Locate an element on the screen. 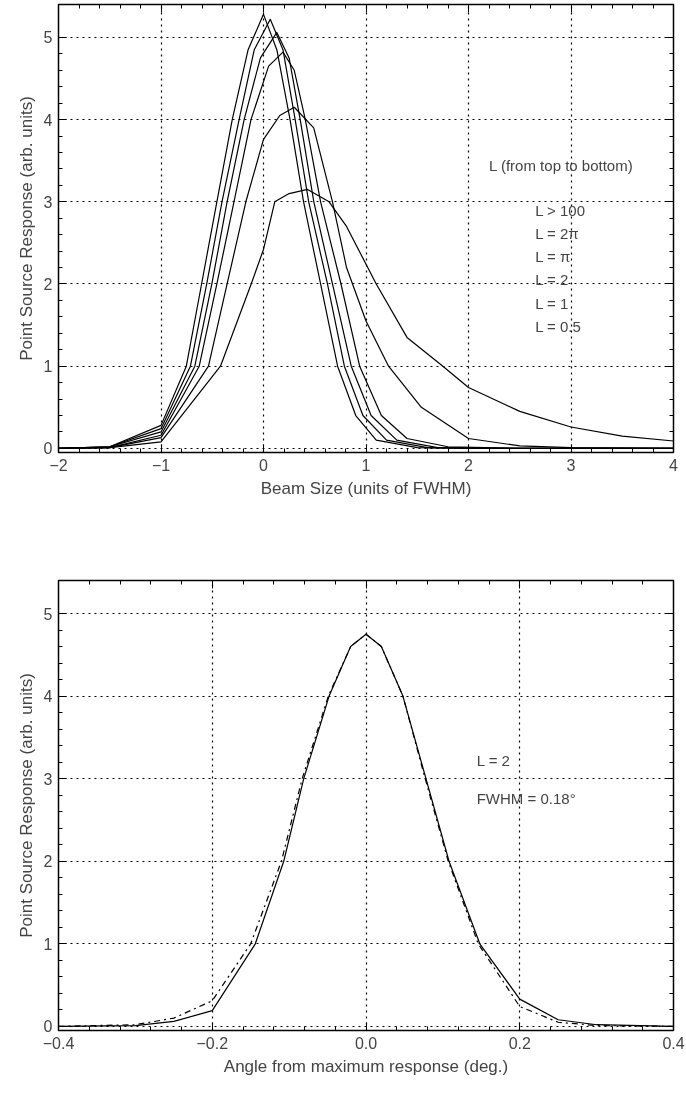 The height and width of the screenshot is (1099, 686). x-tick-label: 2 is located at coordinates (469, 465).